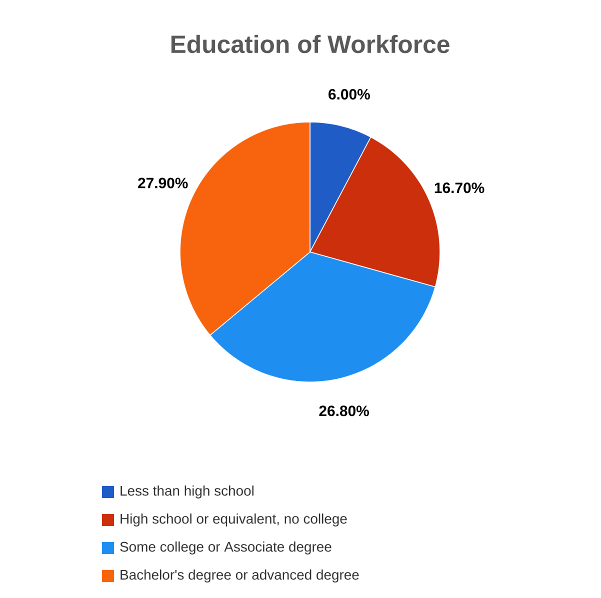 The image size is (601, 598). I want to click on data-label: 27.90%, so click(163, 183).